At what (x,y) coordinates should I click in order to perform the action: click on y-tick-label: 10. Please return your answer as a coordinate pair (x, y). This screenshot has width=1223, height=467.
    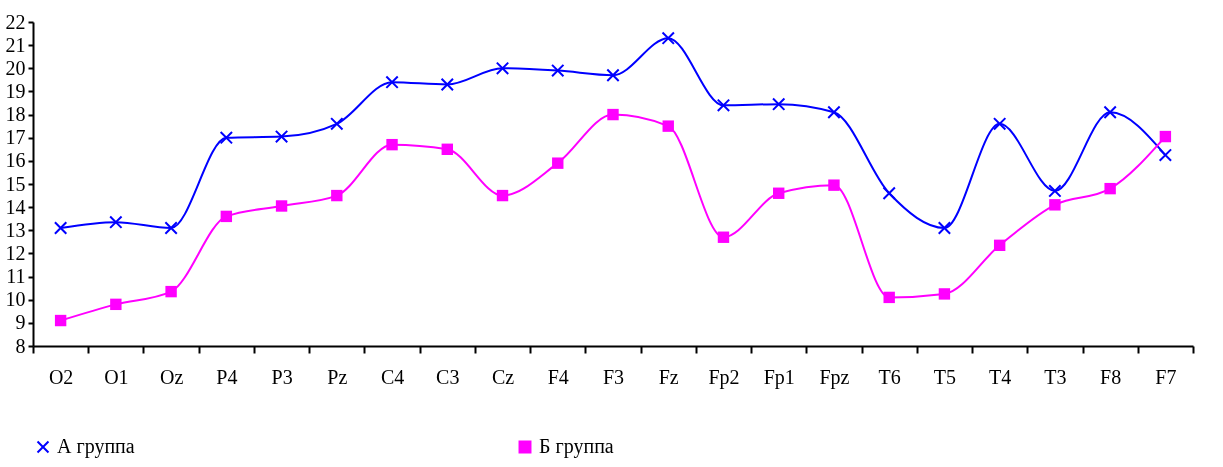
    Looking at the image, I should click on (15, 299).